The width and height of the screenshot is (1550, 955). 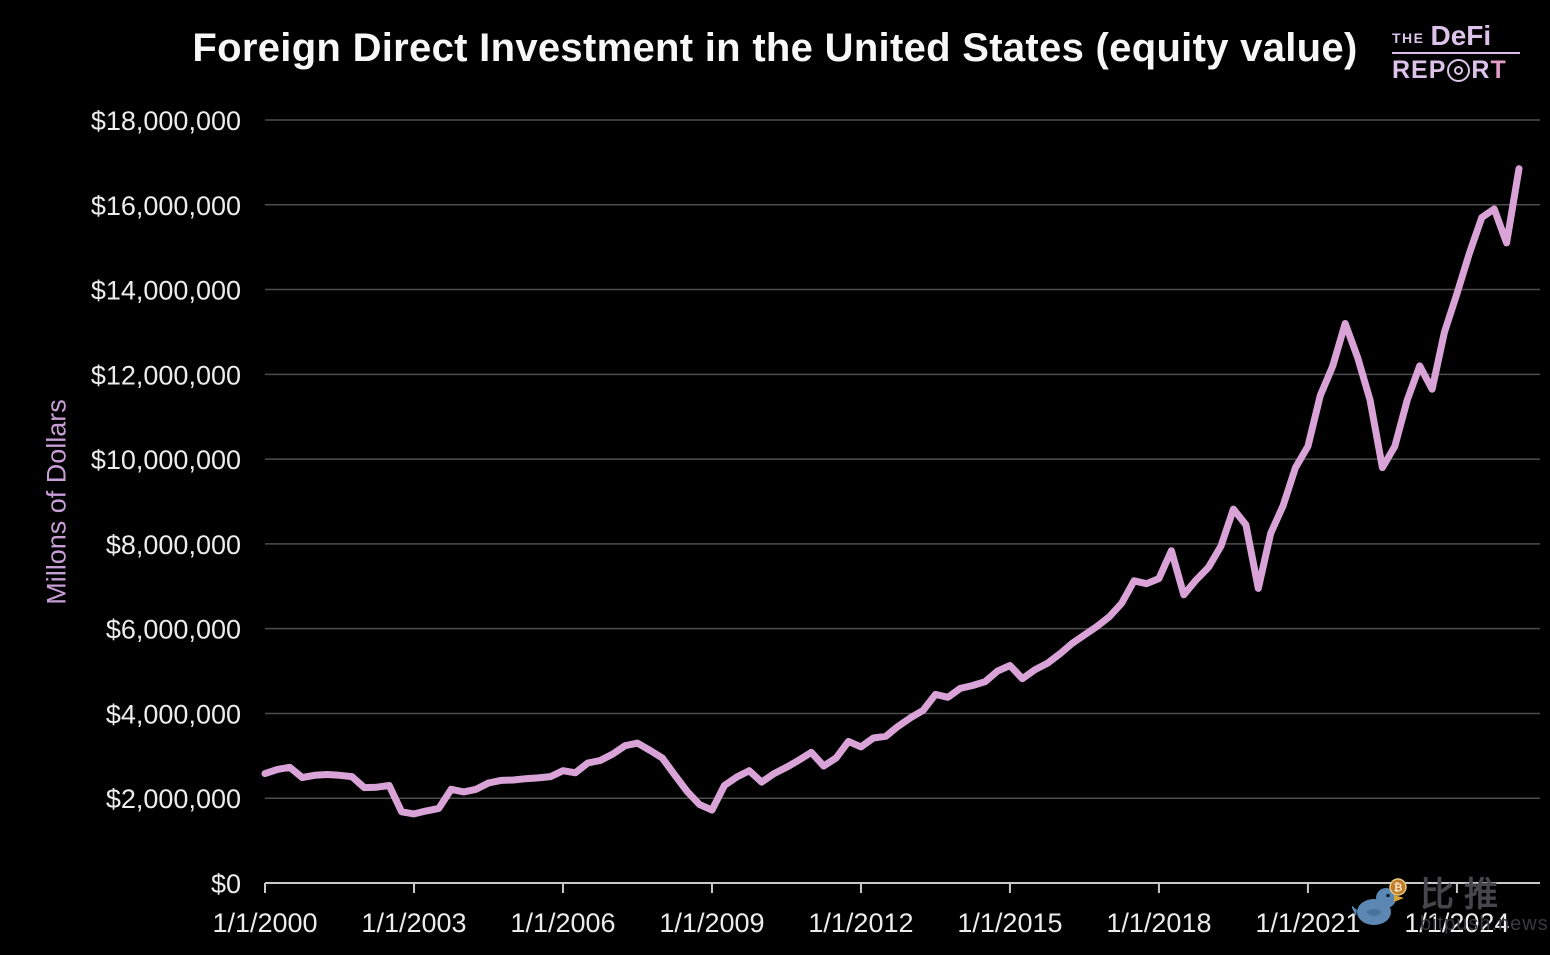 What do you see at coordinates (413, 923) in the screenshot?
I see `x-tick-label: 1/1/2003` at bounding box center [413, 923].